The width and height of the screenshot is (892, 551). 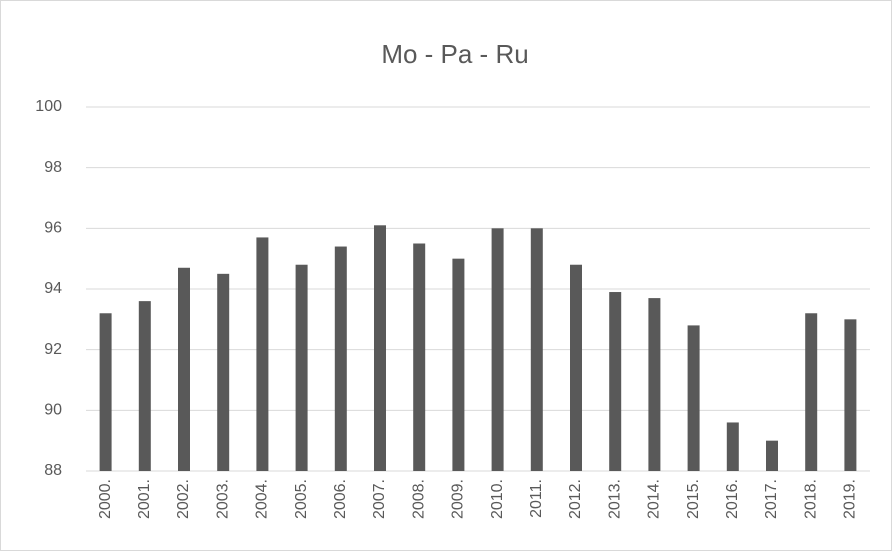 I want to click on x-tick-label: 2002., so click(x=183, y=499).